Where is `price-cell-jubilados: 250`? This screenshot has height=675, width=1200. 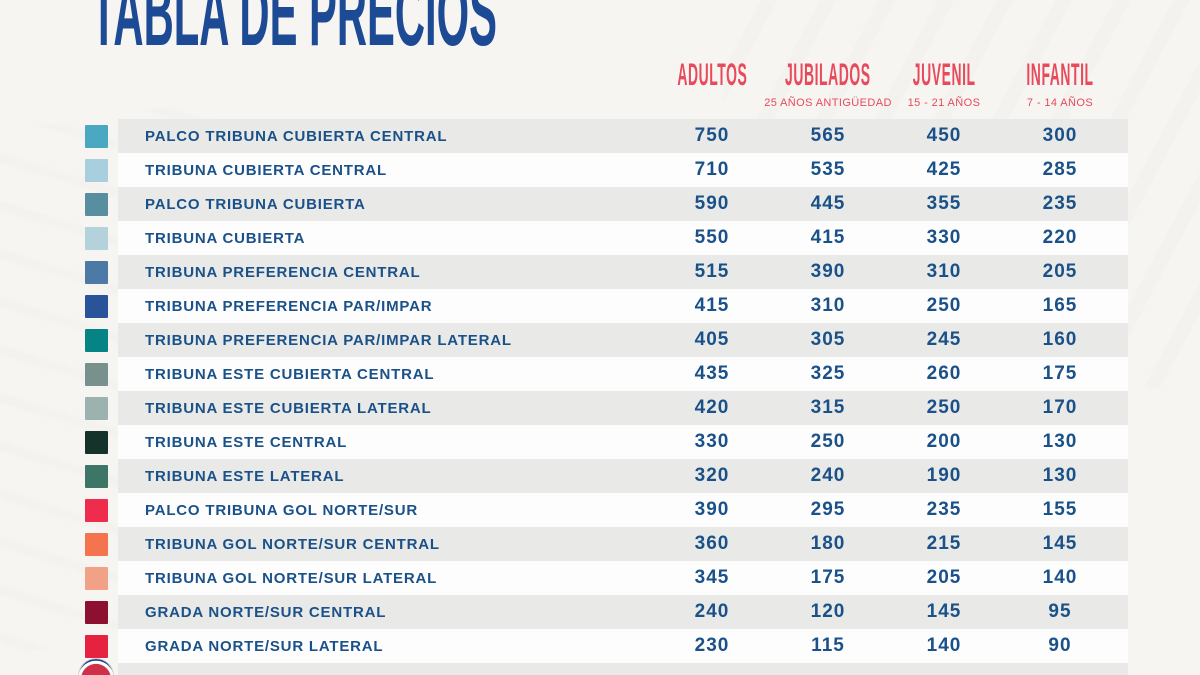
price-cell-jubilados: 250 is located at coordinates (828, 441).